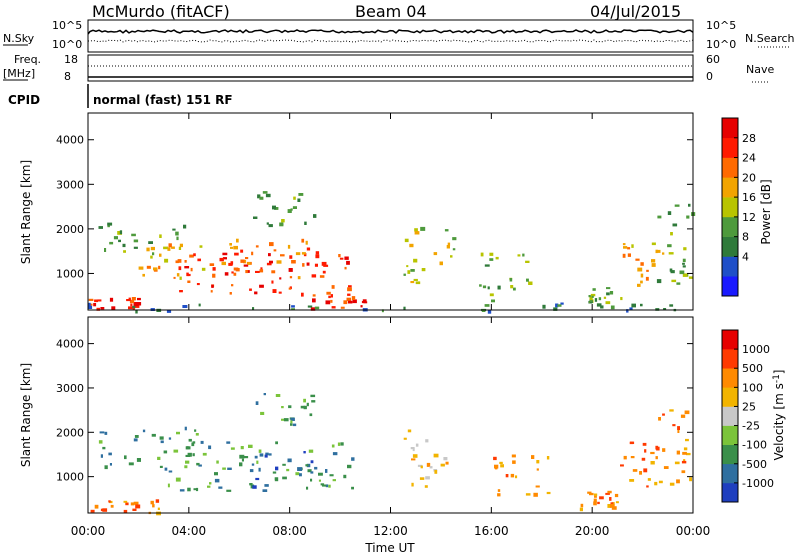 This screenshot has width=800, height=554. Describe the element at coordinates (747, 416) in the screenshot. I see `velocity-colorbar: 1000 500 100 25 -25 -100 -500 -1000` at that location.